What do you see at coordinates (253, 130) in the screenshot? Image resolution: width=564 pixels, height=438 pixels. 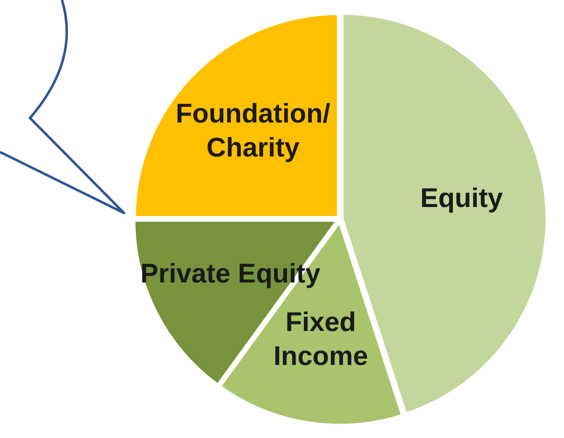 I see `slice-label: Foundation/ Charity` at bounding box center [253, 130].